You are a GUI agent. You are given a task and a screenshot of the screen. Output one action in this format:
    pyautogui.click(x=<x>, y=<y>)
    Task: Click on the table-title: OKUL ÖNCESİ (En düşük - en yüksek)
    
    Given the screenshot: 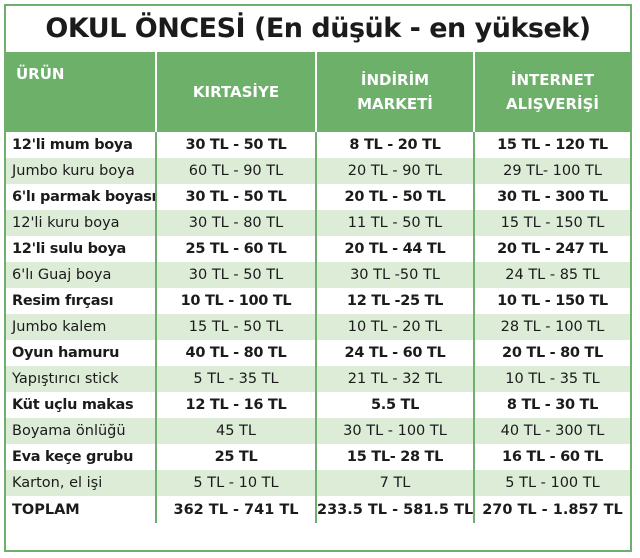 What is the action you would take?
    pyautogui.click(x=318, y=28)
    